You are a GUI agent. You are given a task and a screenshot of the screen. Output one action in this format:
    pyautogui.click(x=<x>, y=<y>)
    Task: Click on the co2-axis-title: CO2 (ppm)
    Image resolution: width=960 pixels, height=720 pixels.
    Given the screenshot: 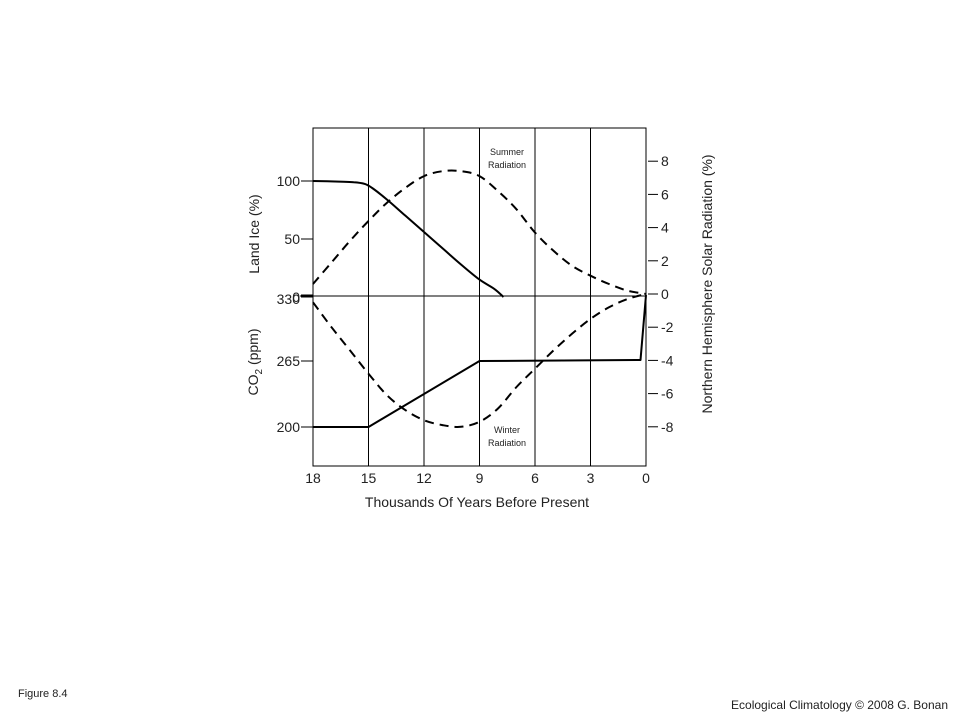 What is the action you would take?
    pyautogui.click(x=255, y=361)
    